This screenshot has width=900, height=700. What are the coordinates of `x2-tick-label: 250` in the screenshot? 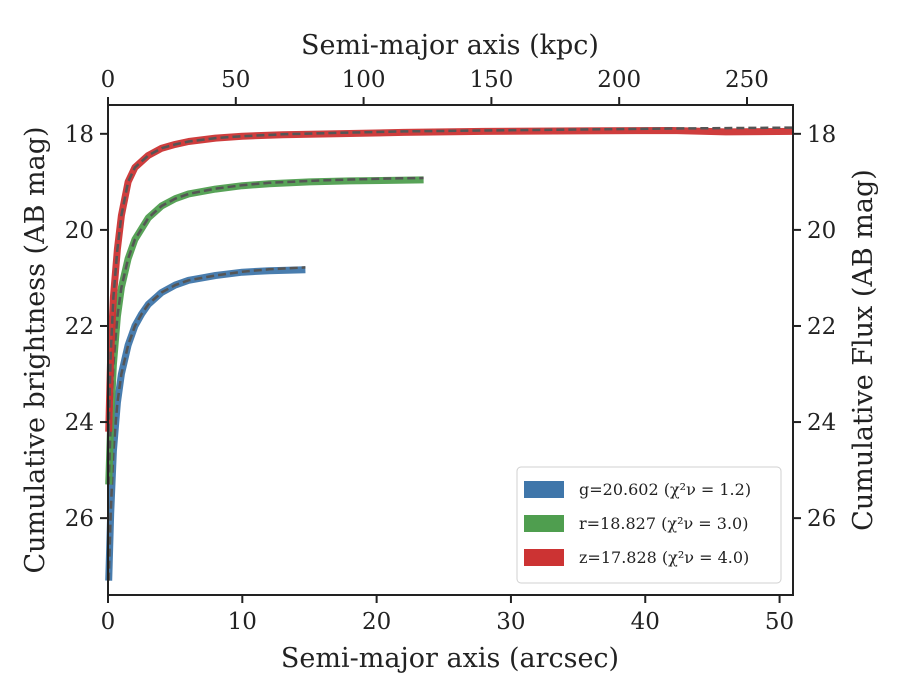 It's located at (747, 80).